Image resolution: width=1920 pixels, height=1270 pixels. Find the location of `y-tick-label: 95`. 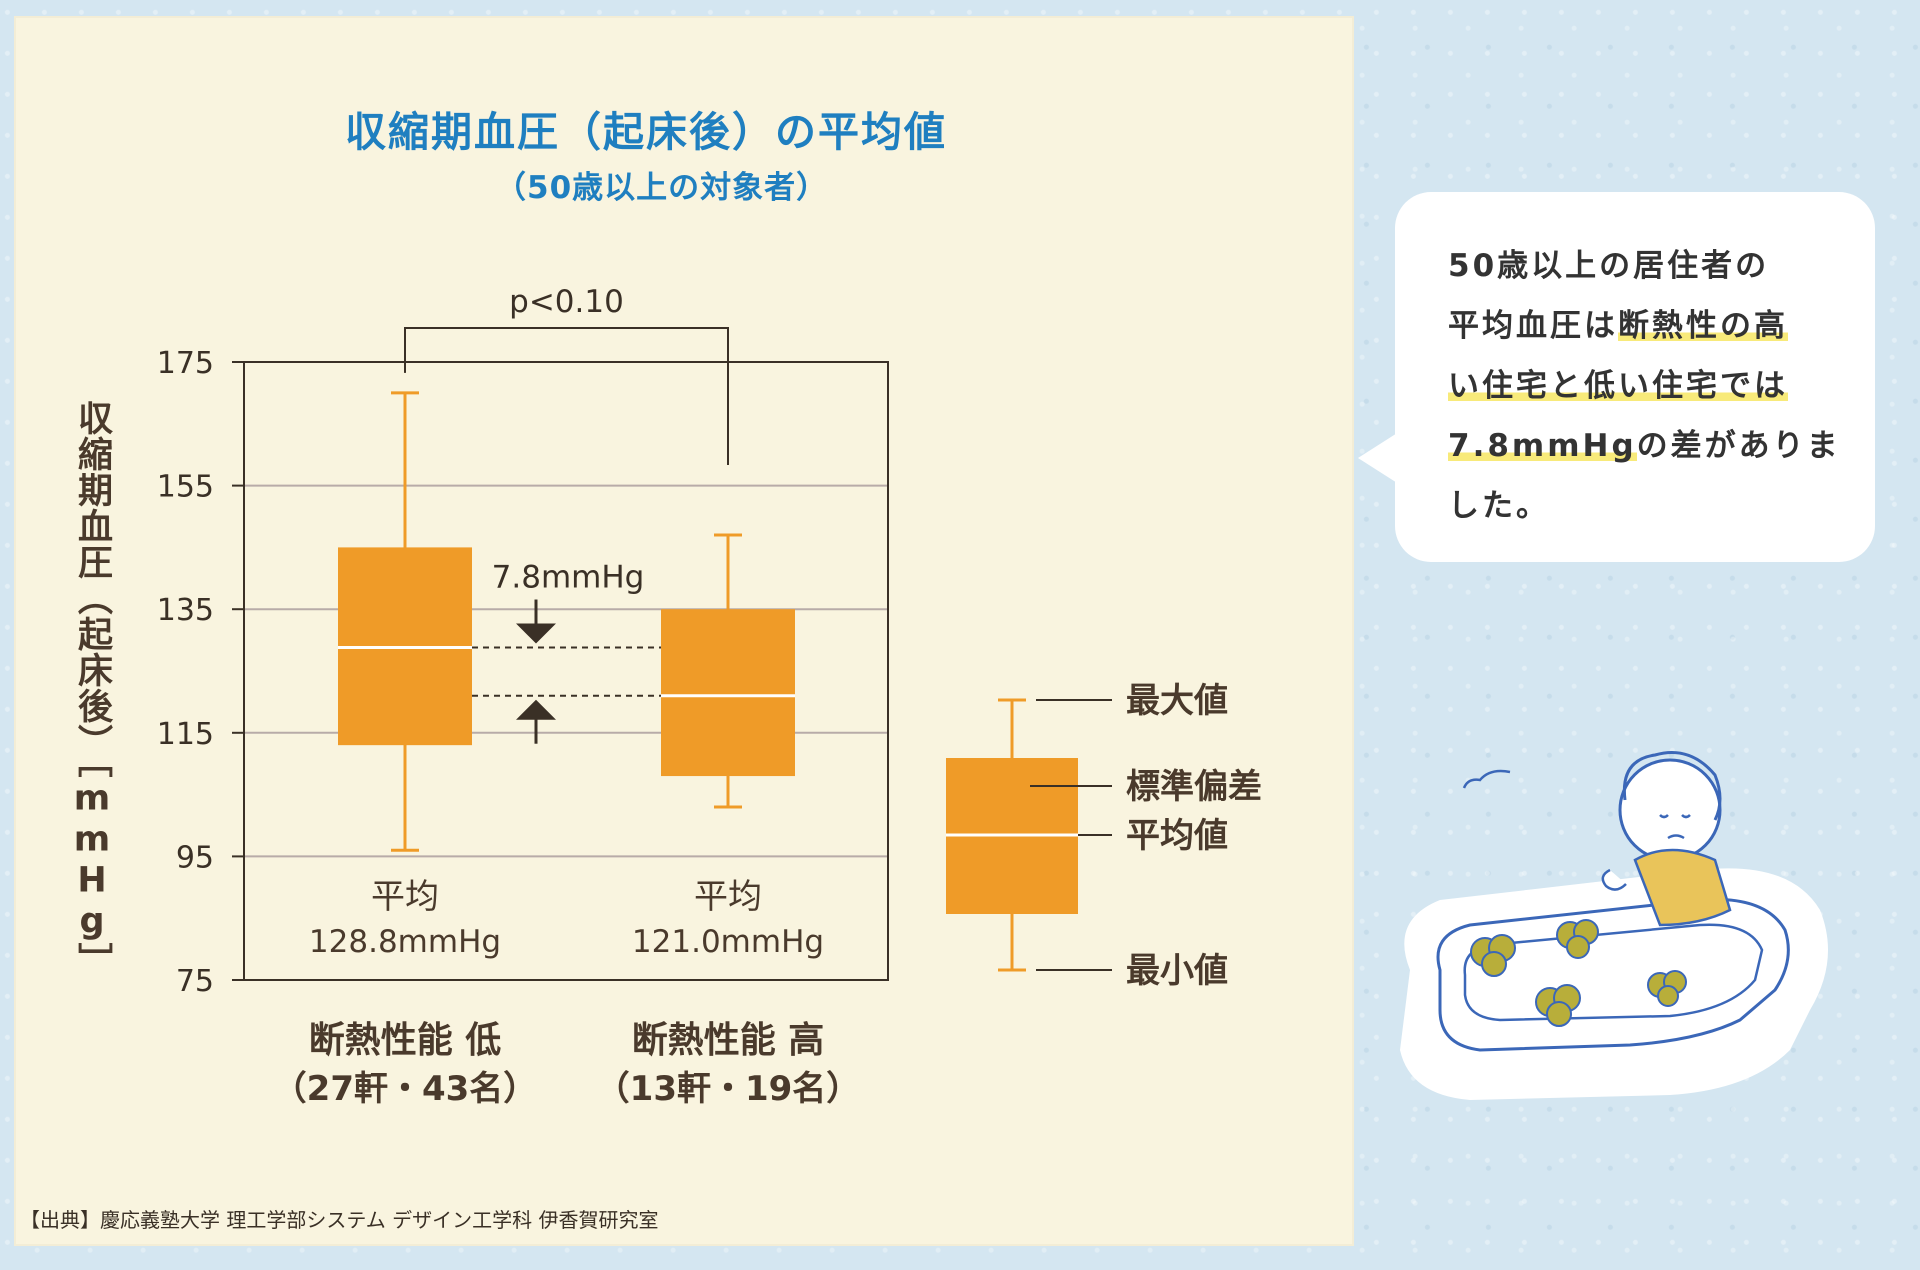

y-tick-label: 95 is located at coordinates (195, 857).